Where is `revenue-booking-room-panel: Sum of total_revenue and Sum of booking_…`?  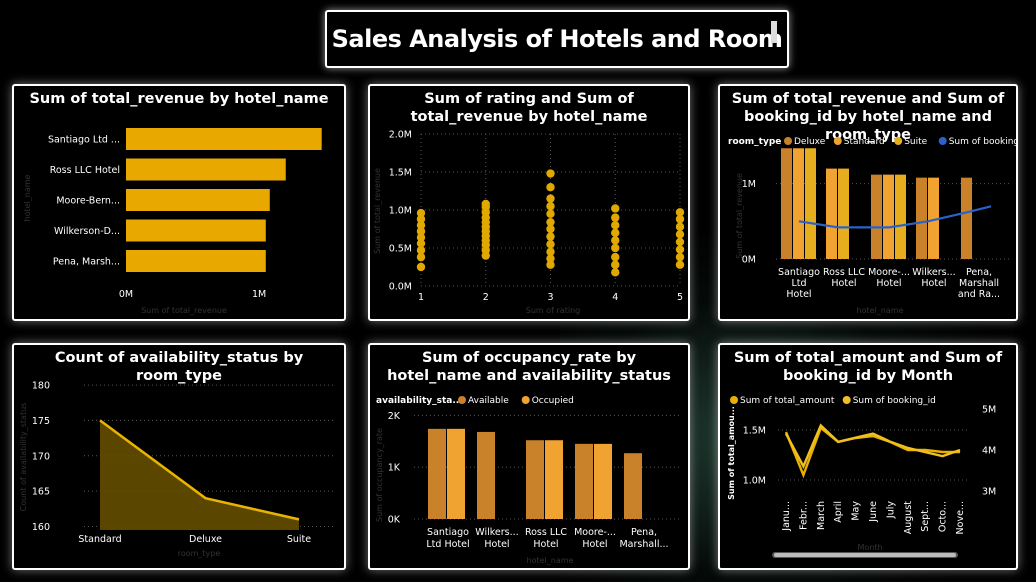 revenue-booking-room-panel: Sum of total_revenue and Sum of booking_… is located at coordinates (868, 202).